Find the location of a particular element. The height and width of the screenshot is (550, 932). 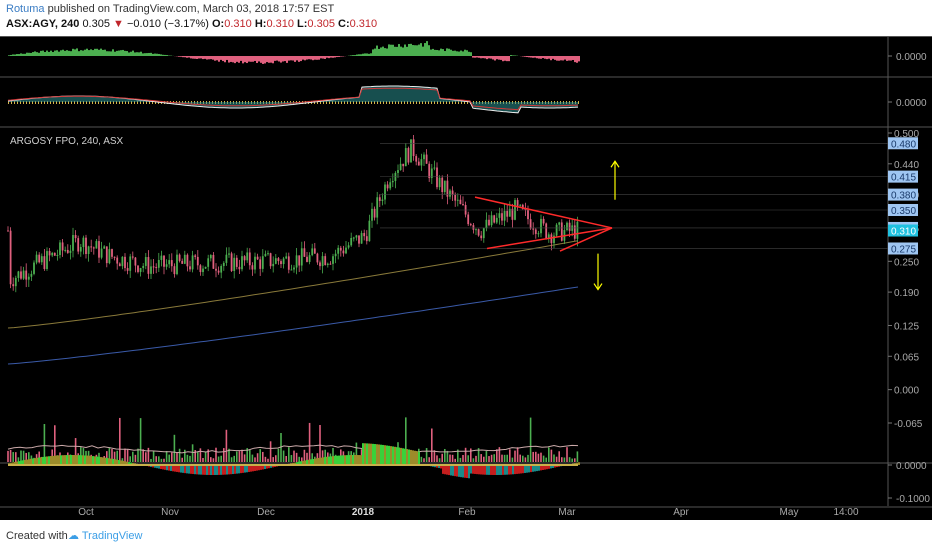

author-link: Rotuma is located at coordinates (25, 9).